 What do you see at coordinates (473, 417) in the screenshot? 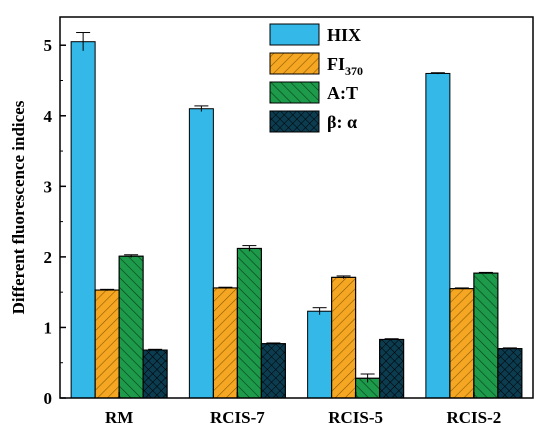
I see `x-tick-label: RCIS-2` at bounding box center [473, 417].